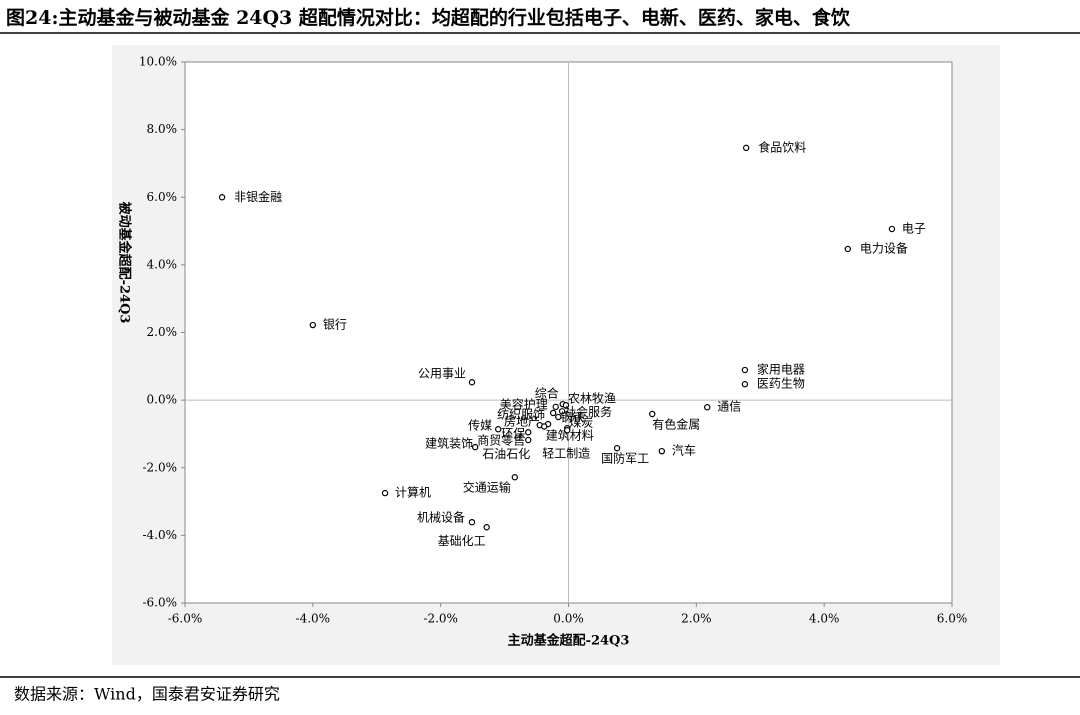  What do you see at coordinates (569, 641) in the screenshot?
I see `x-axis-title: 主动基金超配-24Q3` at bounding box center [569, 641].